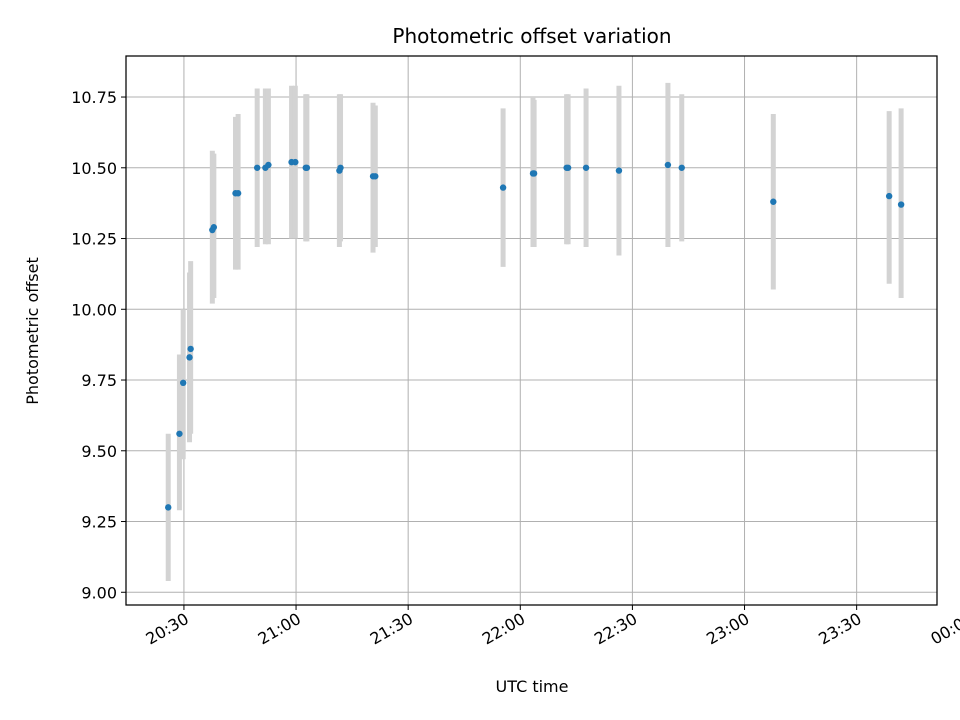  Describe the element at coordinates (32, 331) in the screenshot. I see `y-axis-label: Photometric offset` at that location.